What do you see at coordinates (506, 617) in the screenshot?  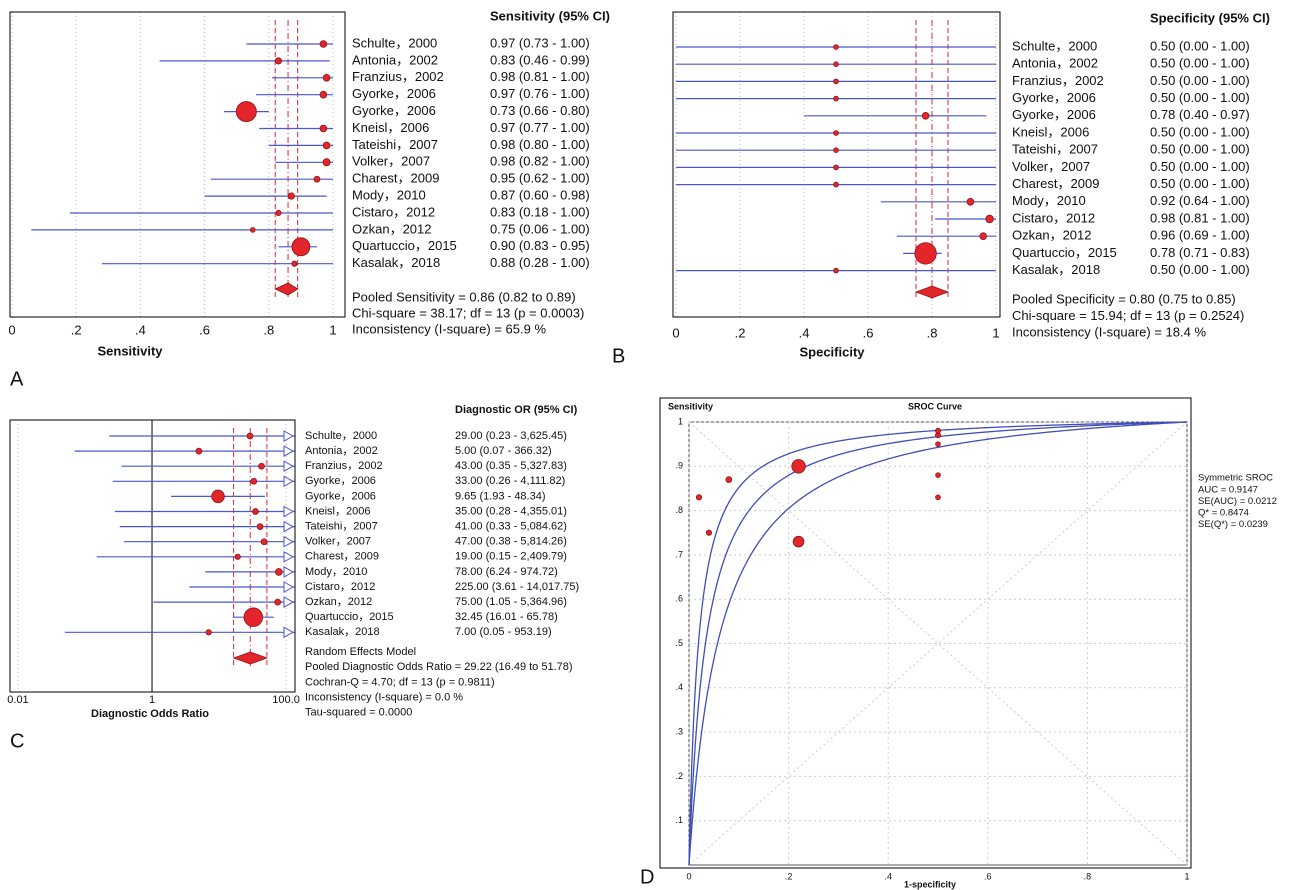 I see `value-label: 32.45 (16.01 - 65.78)` at bounding box center [506, 617].